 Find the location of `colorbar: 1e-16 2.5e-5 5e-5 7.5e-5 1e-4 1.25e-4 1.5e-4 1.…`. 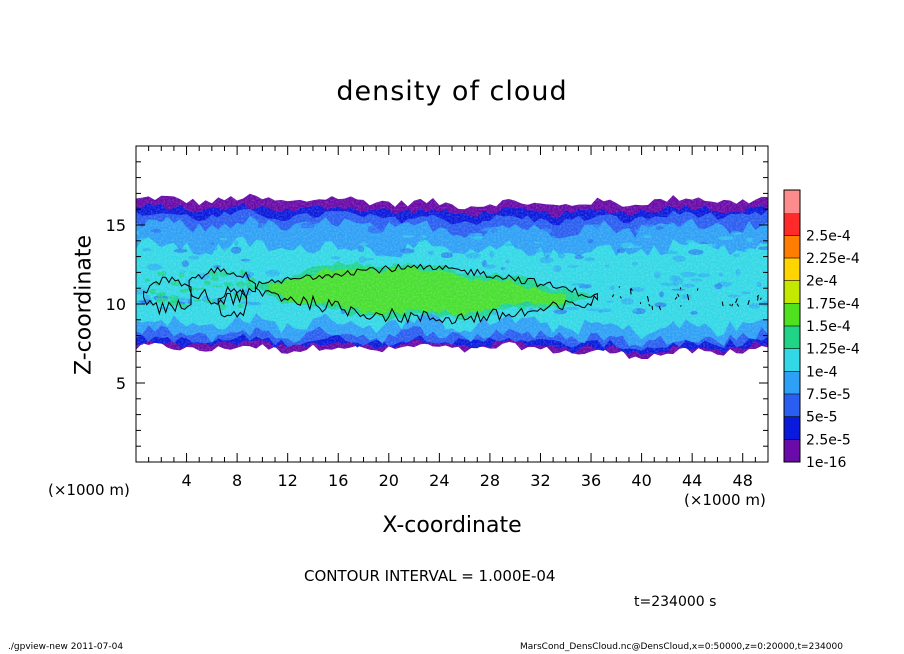

colorbar: 1e-16 2.5e-5 5e-5 7.5e-5 1e-4 1.25e-4 1.5e-4 1.… is located at coordinates (821, 330).